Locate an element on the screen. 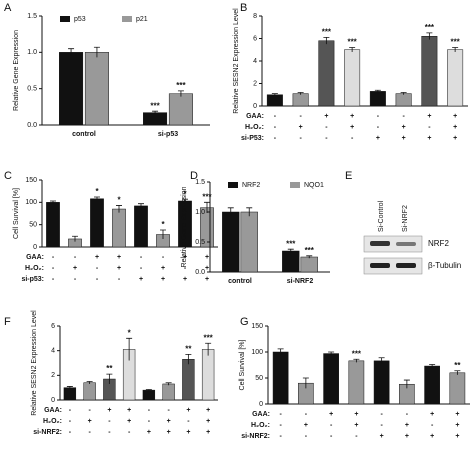 This screenshot has width=474, height=457. y-axis-label: Relative SESN2 Expression Level is located at coordinates (34, 363).